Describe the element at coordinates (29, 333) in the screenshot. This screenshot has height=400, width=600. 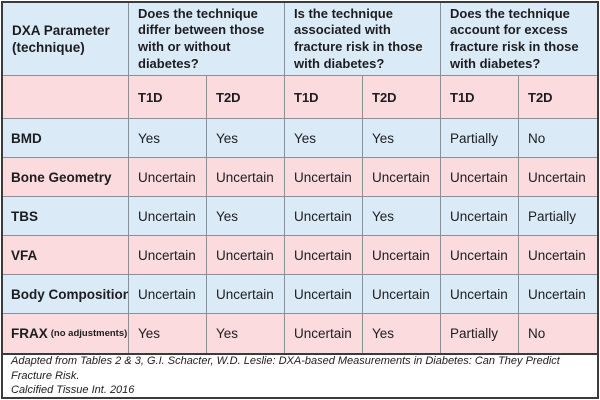
I see `row-label-frax-main: FRAX` at that location.